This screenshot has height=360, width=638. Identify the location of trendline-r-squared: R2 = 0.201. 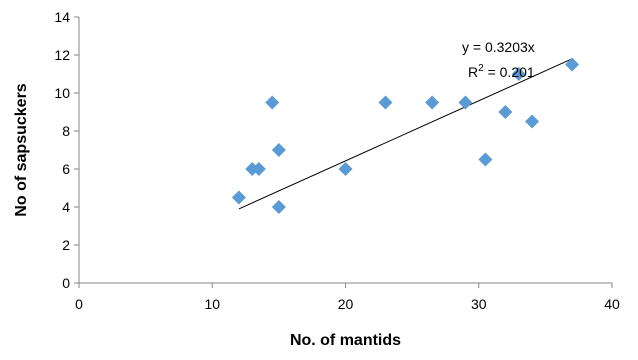
(501, 71).